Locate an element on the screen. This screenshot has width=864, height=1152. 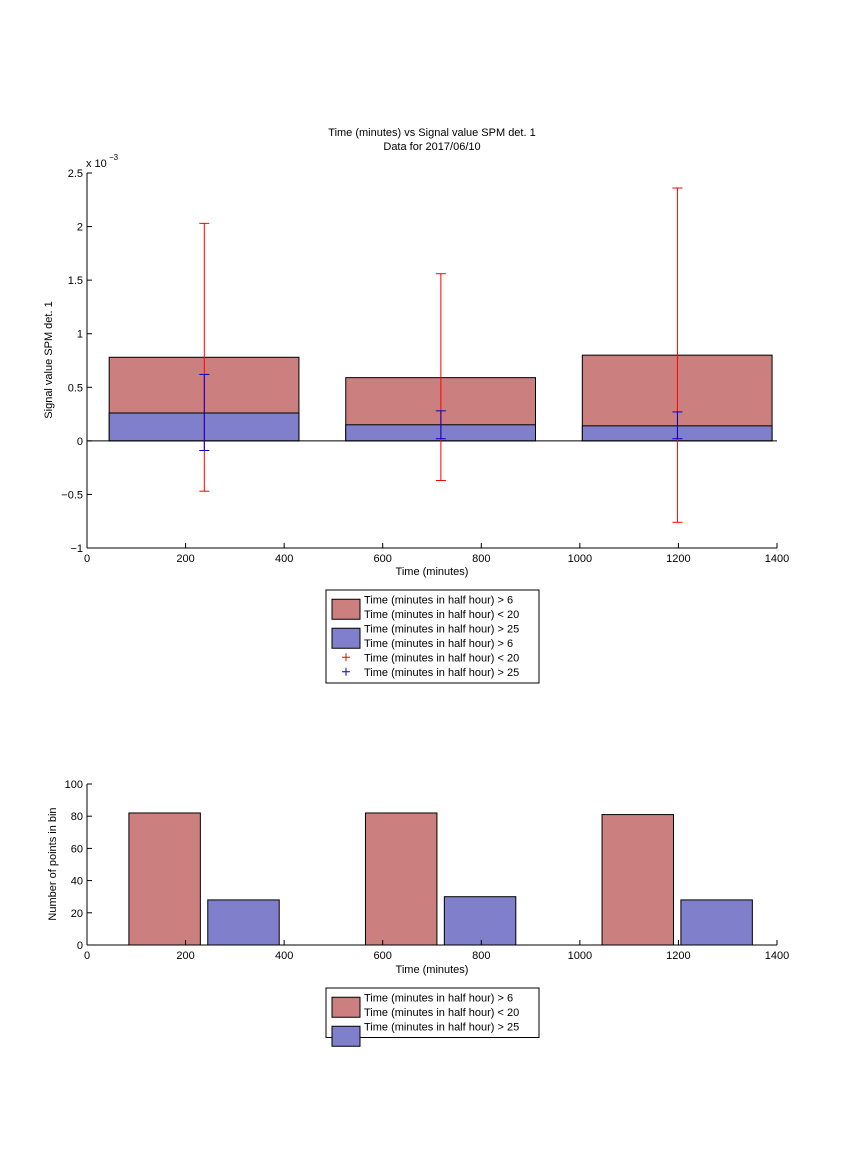
y-tick-label: −0.5 is located at coordinates (72, 495).